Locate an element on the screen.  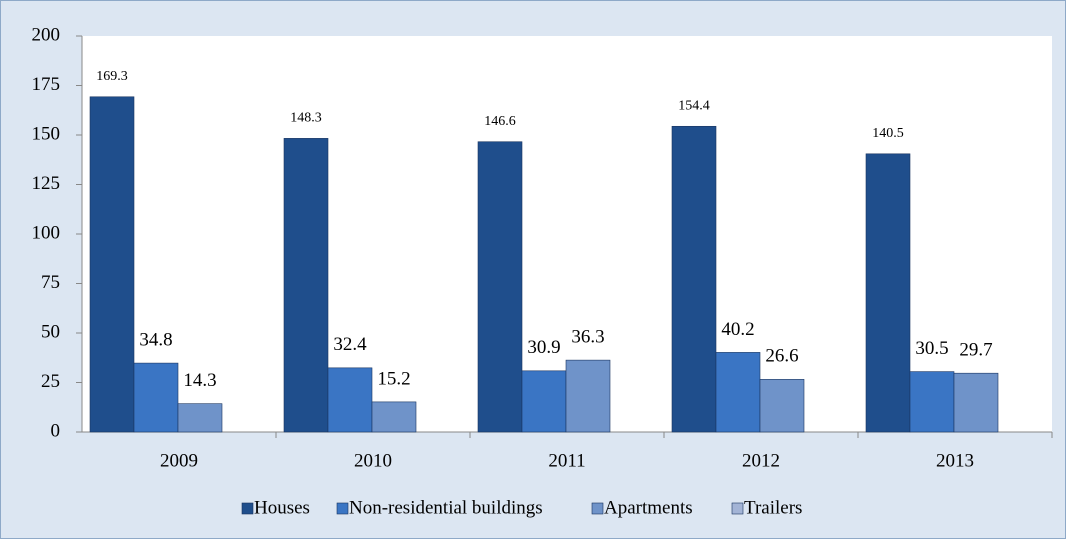
value-label: 148.3 is located at coordinates (306, 118).